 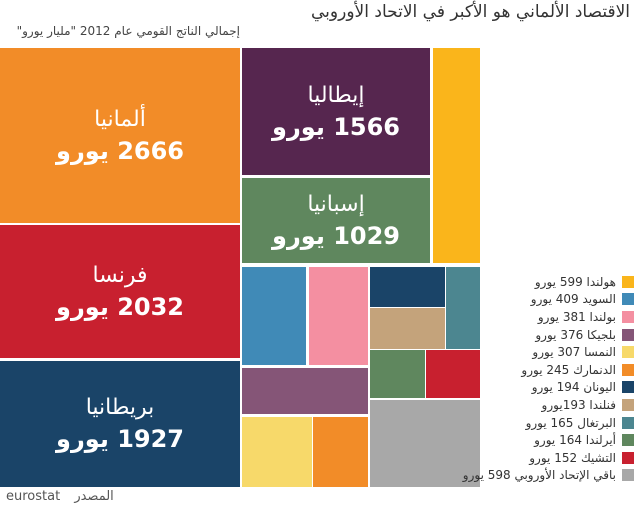 I want to click on legend-item: هولندا 599 يورو, so click(x=548, y=282).